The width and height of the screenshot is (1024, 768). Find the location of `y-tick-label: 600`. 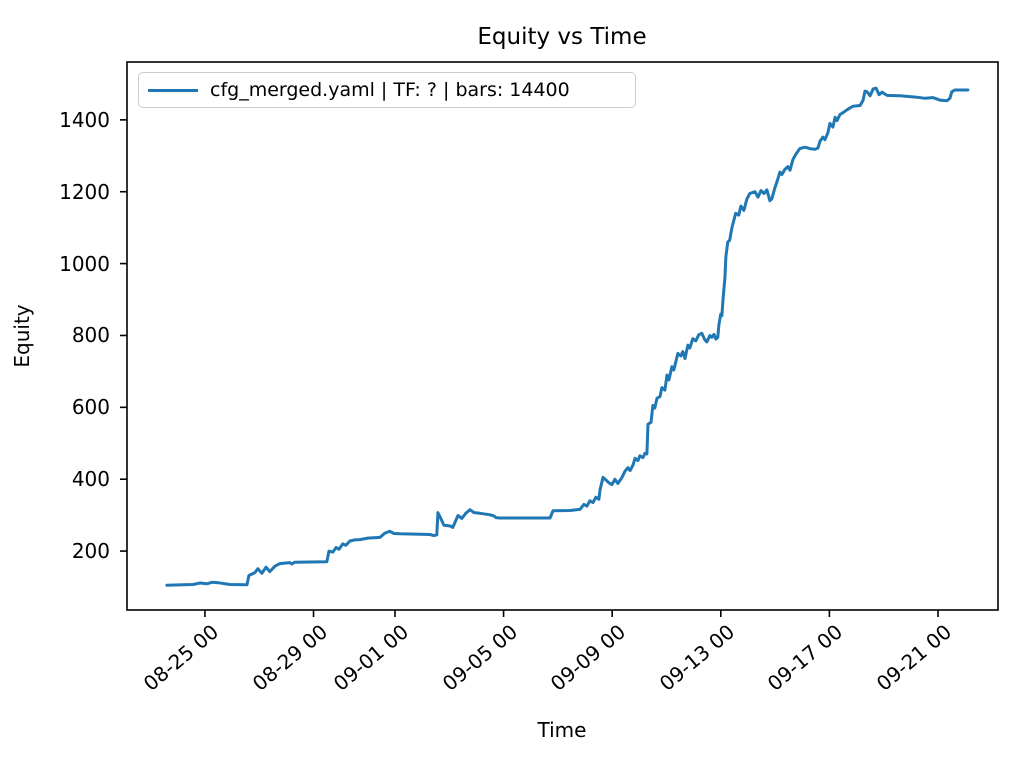

y-tick-label: 600 is located at coordinates (90, 407).